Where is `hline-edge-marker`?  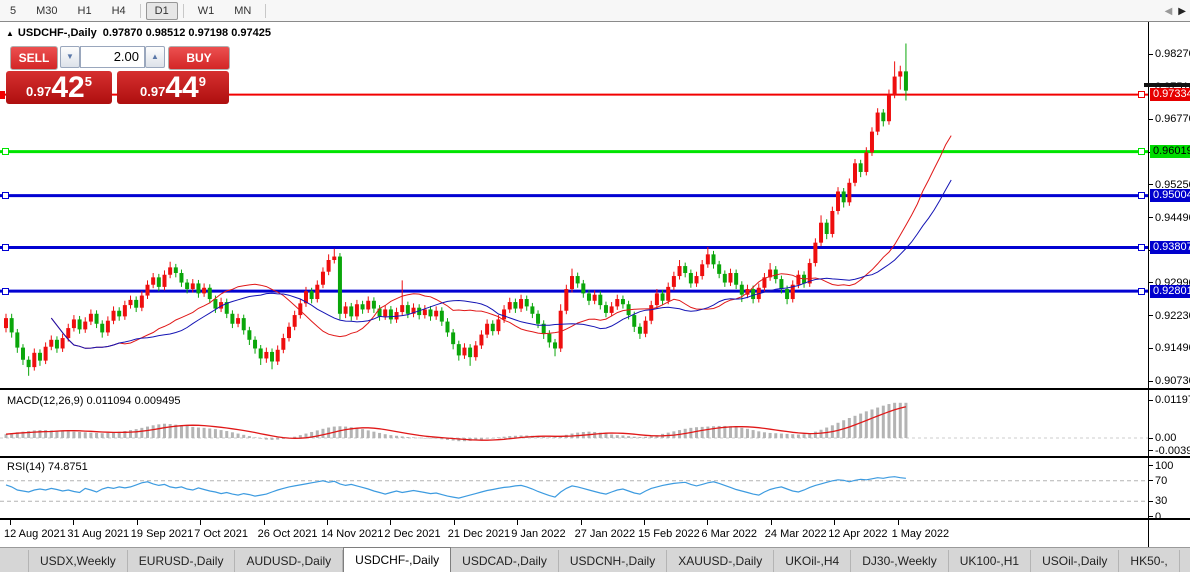 hline-edge-marker is located at coordinates (2, 94).